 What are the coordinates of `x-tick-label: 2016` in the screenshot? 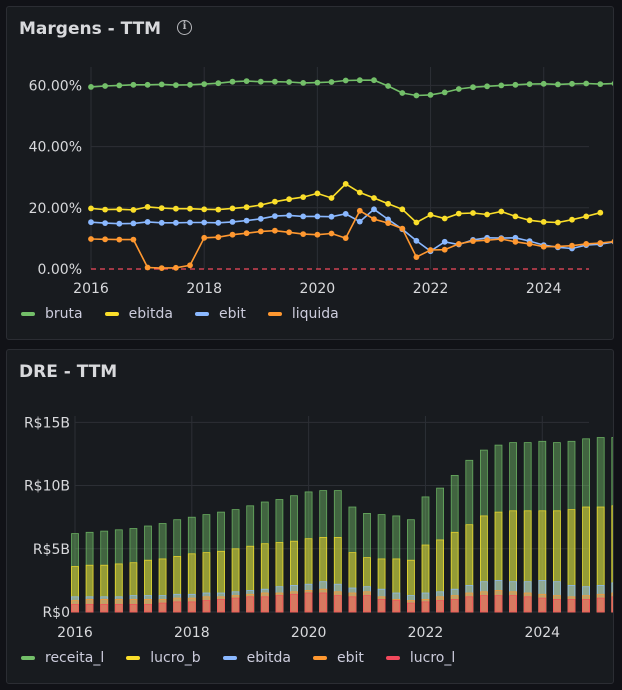 It's located at (75, 633).